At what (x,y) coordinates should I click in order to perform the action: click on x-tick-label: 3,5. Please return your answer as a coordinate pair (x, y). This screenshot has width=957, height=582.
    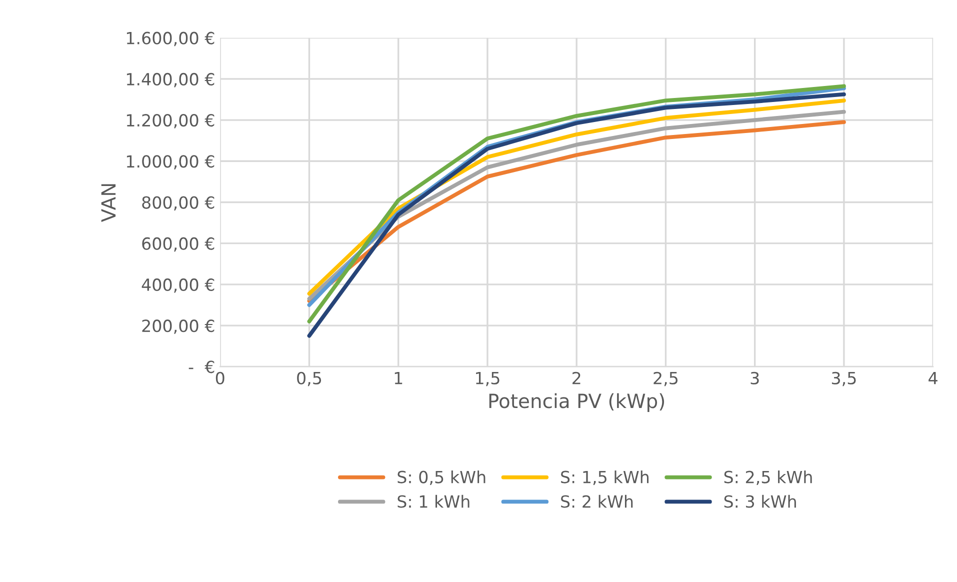
    Looking at the image, I should click on (844, 379).